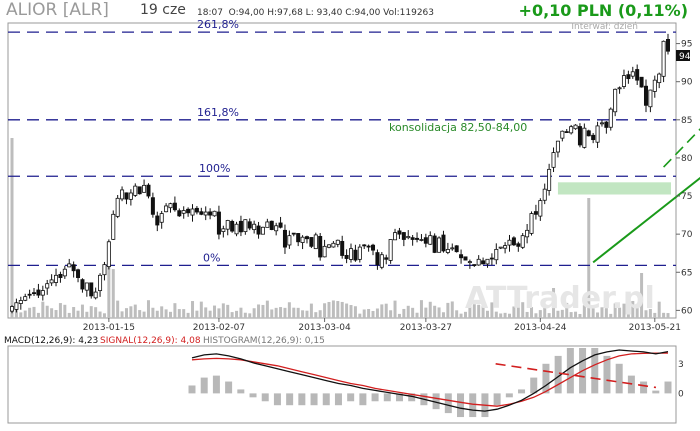 This screenshot has height=431, width=700. What do you see at coordinates (681, 365) in the screenshot?
I see `macd-y-tick-label: 3` at bounding box center [681, 365].